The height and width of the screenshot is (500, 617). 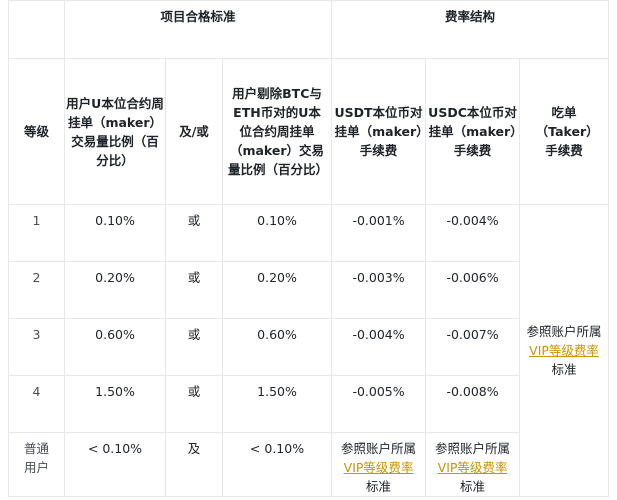 What do you see at coordinates (277, 404) in the screenshot?
I see `u-ratio-ex-cell: 1.50%` at bounding box center [277, 404].